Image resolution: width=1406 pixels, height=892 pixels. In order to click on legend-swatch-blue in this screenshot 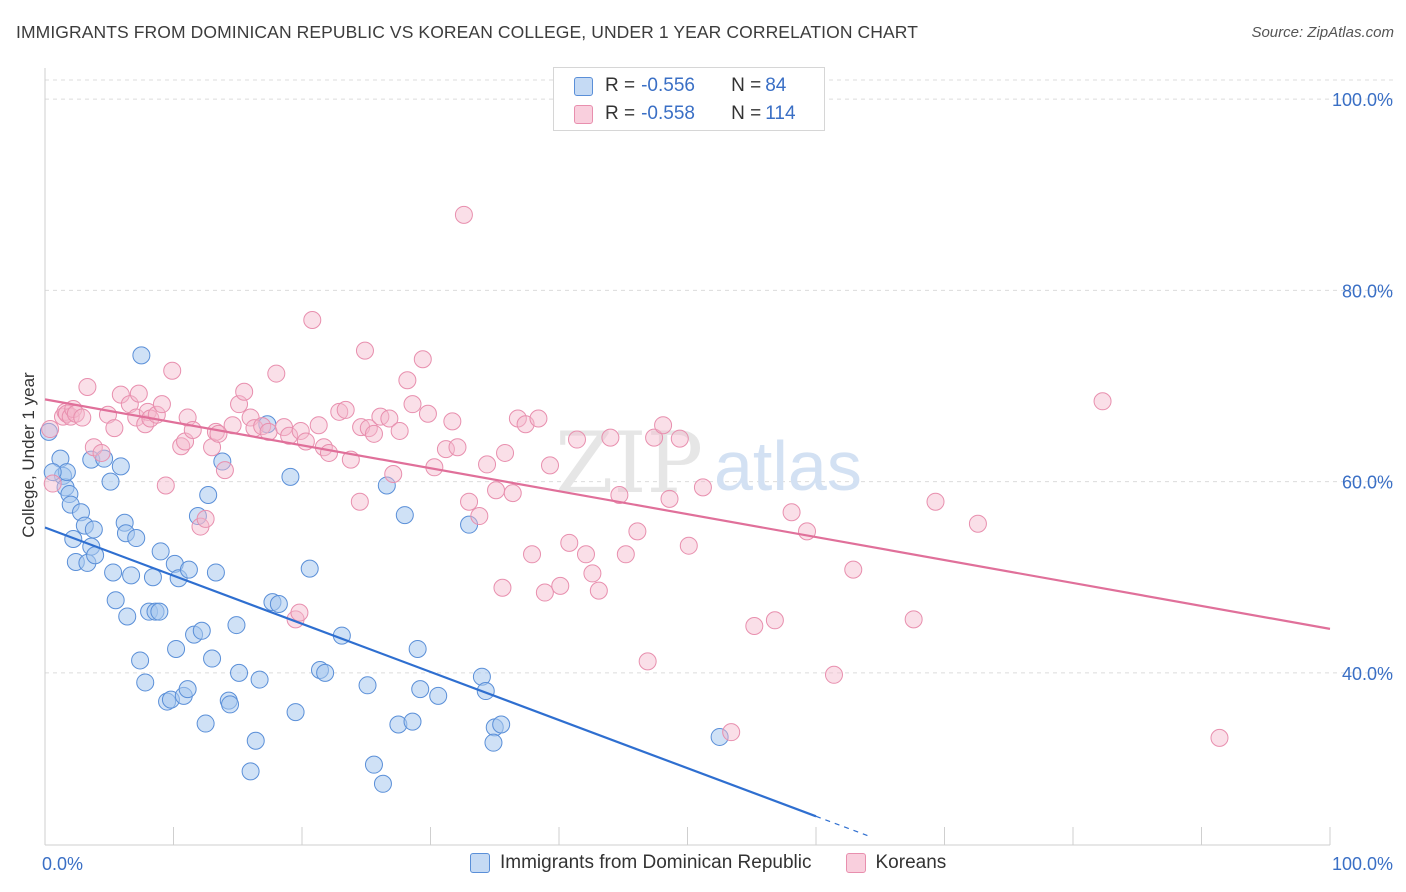, I will do `click(583, 86)`.